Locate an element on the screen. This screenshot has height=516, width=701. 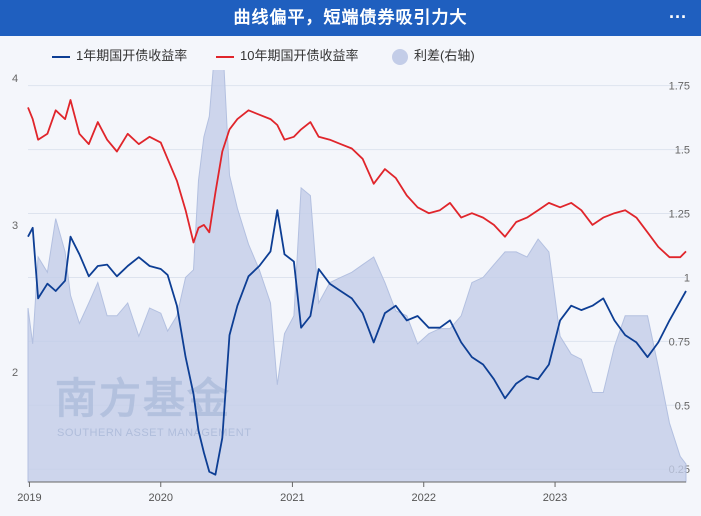
right-tick-label: 0.75 is located at coordinates (679, 342).